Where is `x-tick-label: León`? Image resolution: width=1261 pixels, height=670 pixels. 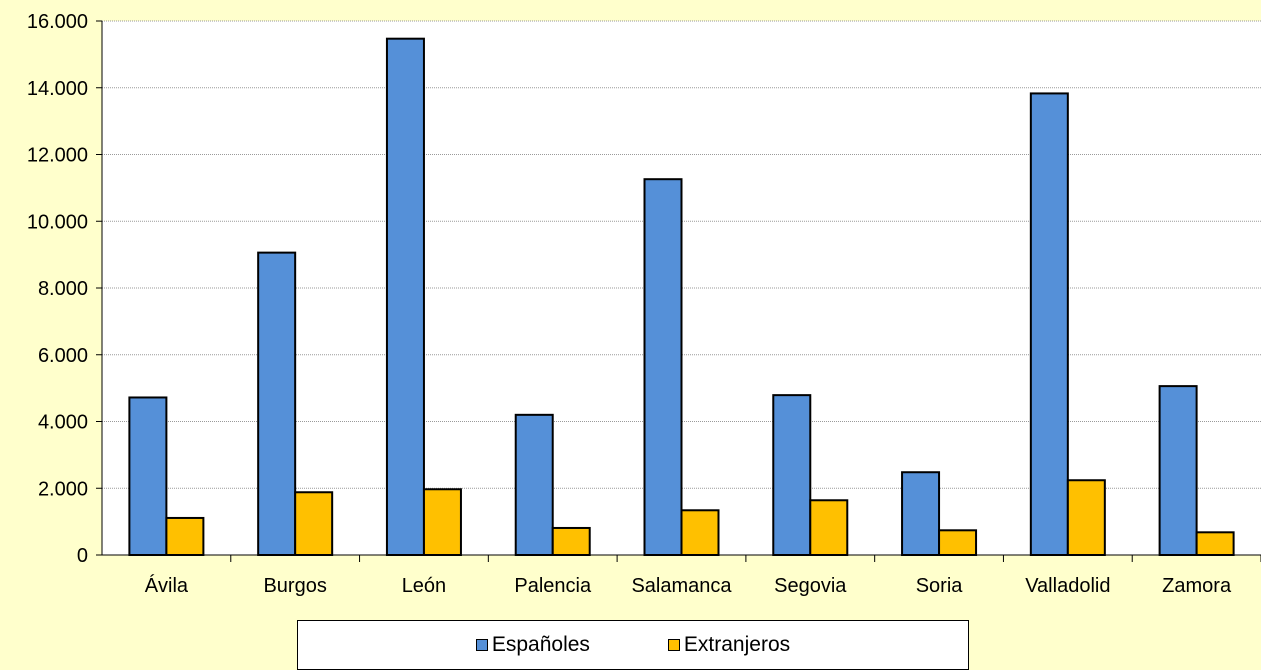 x-tick-label: León is located at coordinates (424, 586).